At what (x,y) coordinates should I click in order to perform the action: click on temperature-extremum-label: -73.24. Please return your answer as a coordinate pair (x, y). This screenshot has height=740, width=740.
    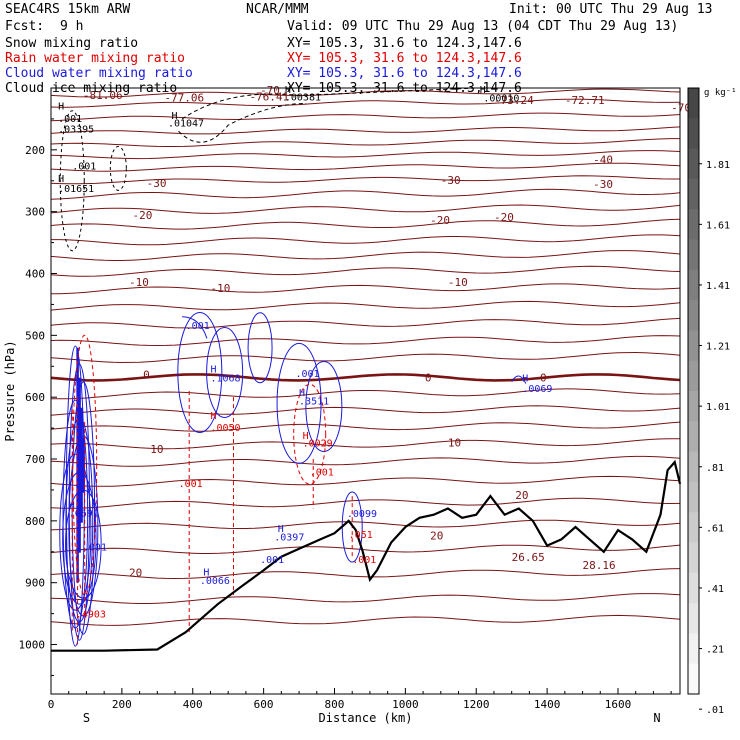
    Looking at the image, I should click on (514, 100).